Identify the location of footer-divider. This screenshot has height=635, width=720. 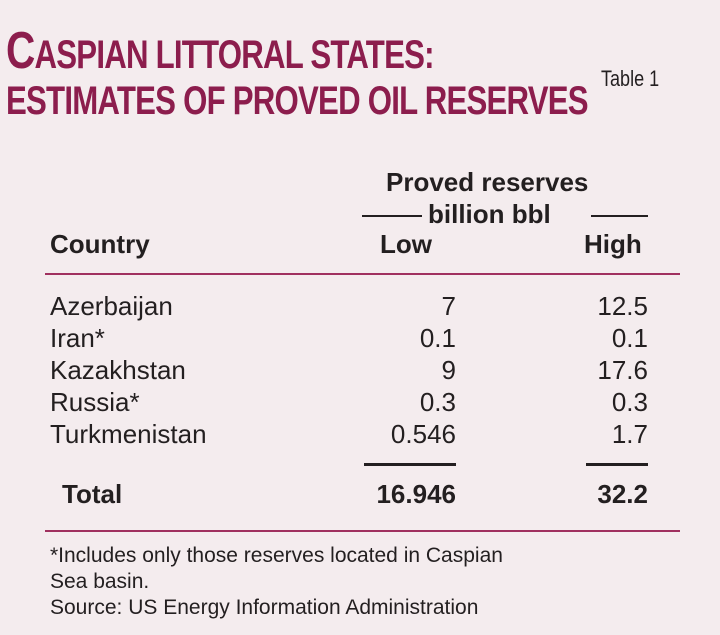
(362, 531).